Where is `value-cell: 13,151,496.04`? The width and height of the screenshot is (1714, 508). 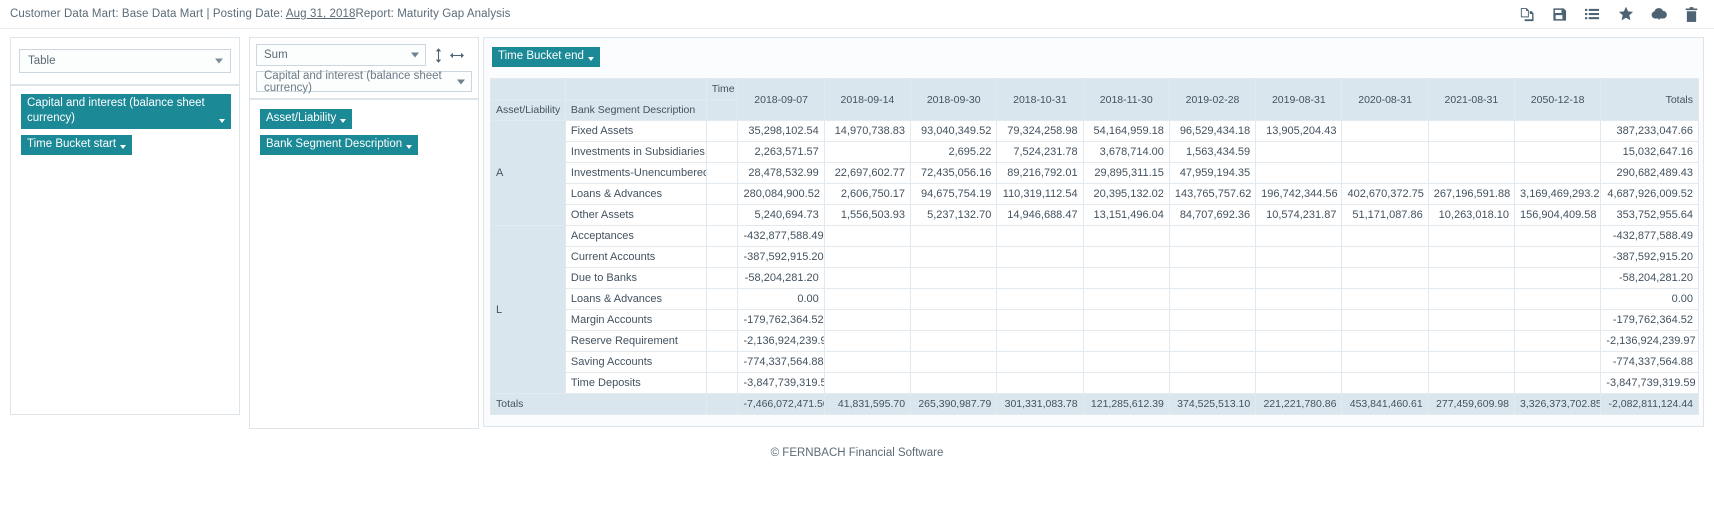
value-cell: 13,151,496.04 is located at coordinates (1126, 215).